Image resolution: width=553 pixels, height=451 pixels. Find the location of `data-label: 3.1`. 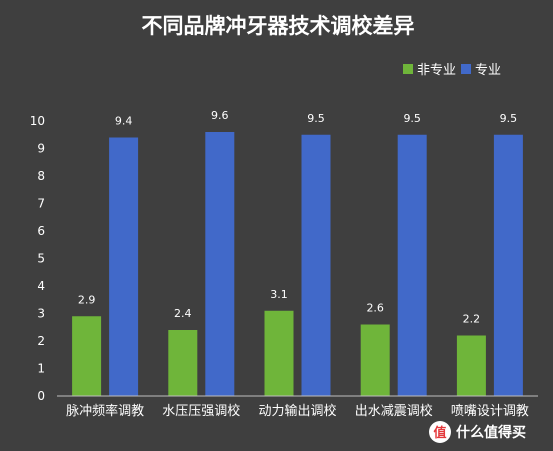

data-label: 3.1 is located at coordinates (279, 294).